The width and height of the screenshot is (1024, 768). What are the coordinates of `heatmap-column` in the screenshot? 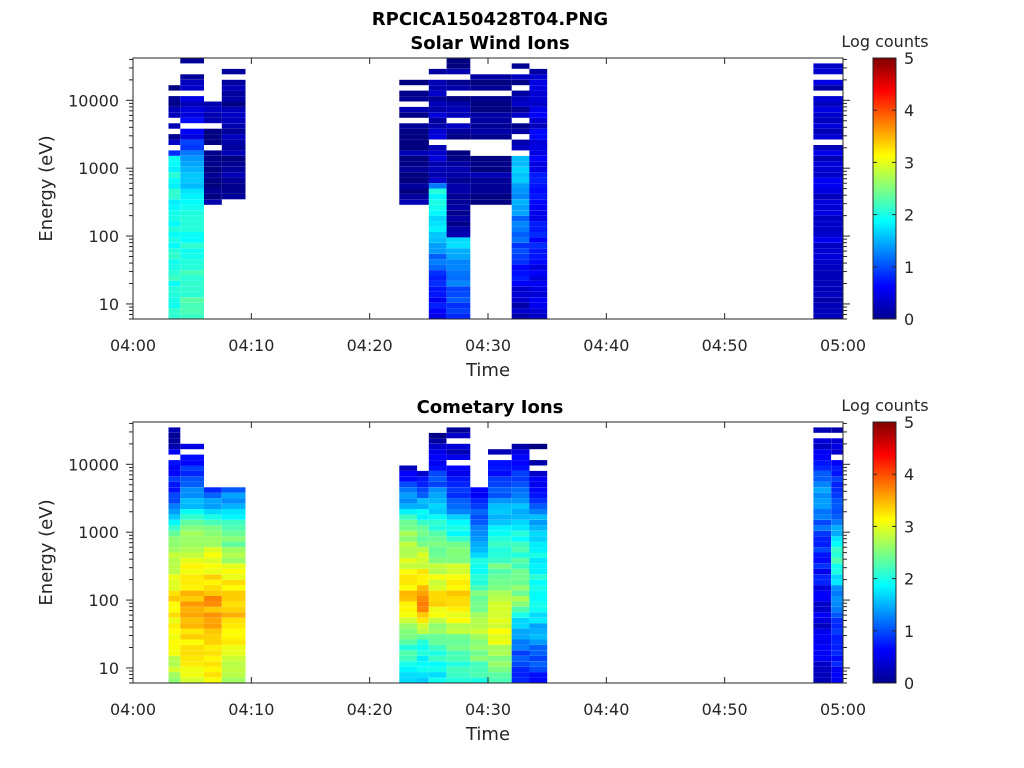 It's located at (408, 574).